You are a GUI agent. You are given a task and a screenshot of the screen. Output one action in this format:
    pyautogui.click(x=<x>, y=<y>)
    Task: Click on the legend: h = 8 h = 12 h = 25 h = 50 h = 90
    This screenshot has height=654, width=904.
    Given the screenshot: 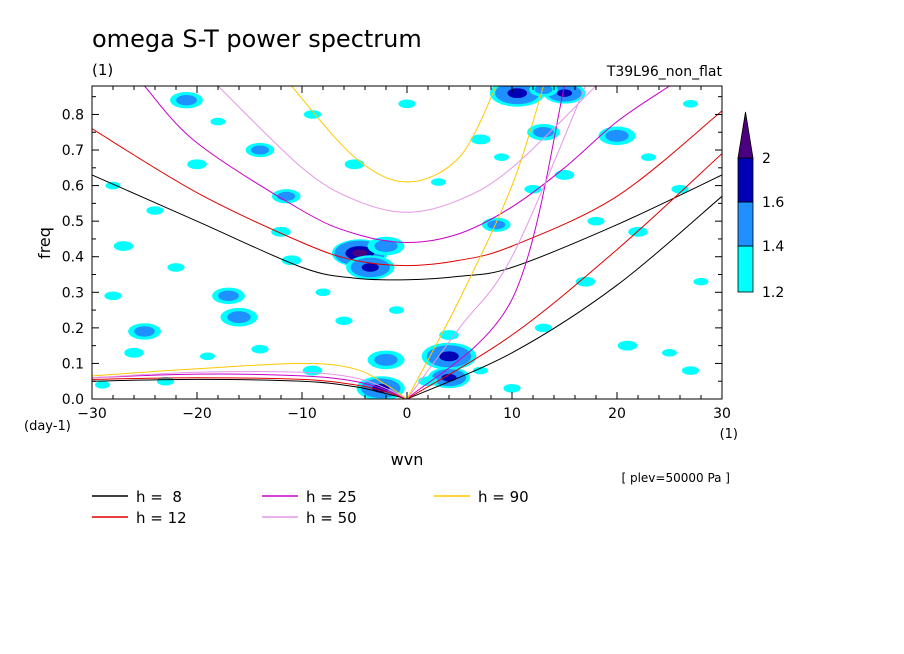 What is the action you would take?
    pyautogui.click(x=310, y=507)
    